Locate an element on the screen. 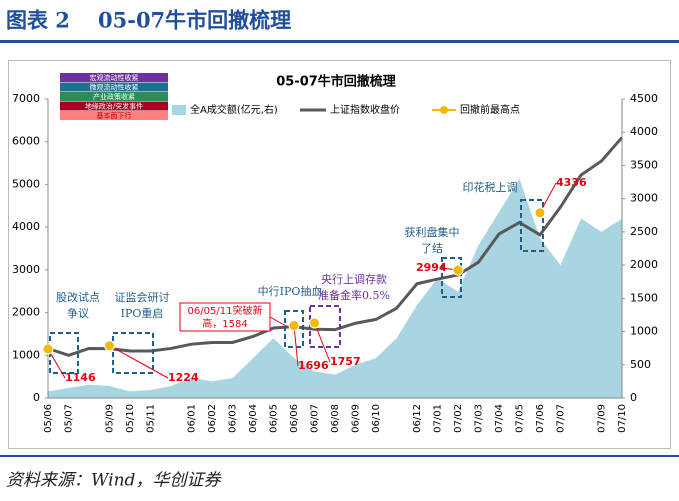 This screenshot has height=501, width=679. y2-tick-label: 0 is located at coordinates (633, 397).